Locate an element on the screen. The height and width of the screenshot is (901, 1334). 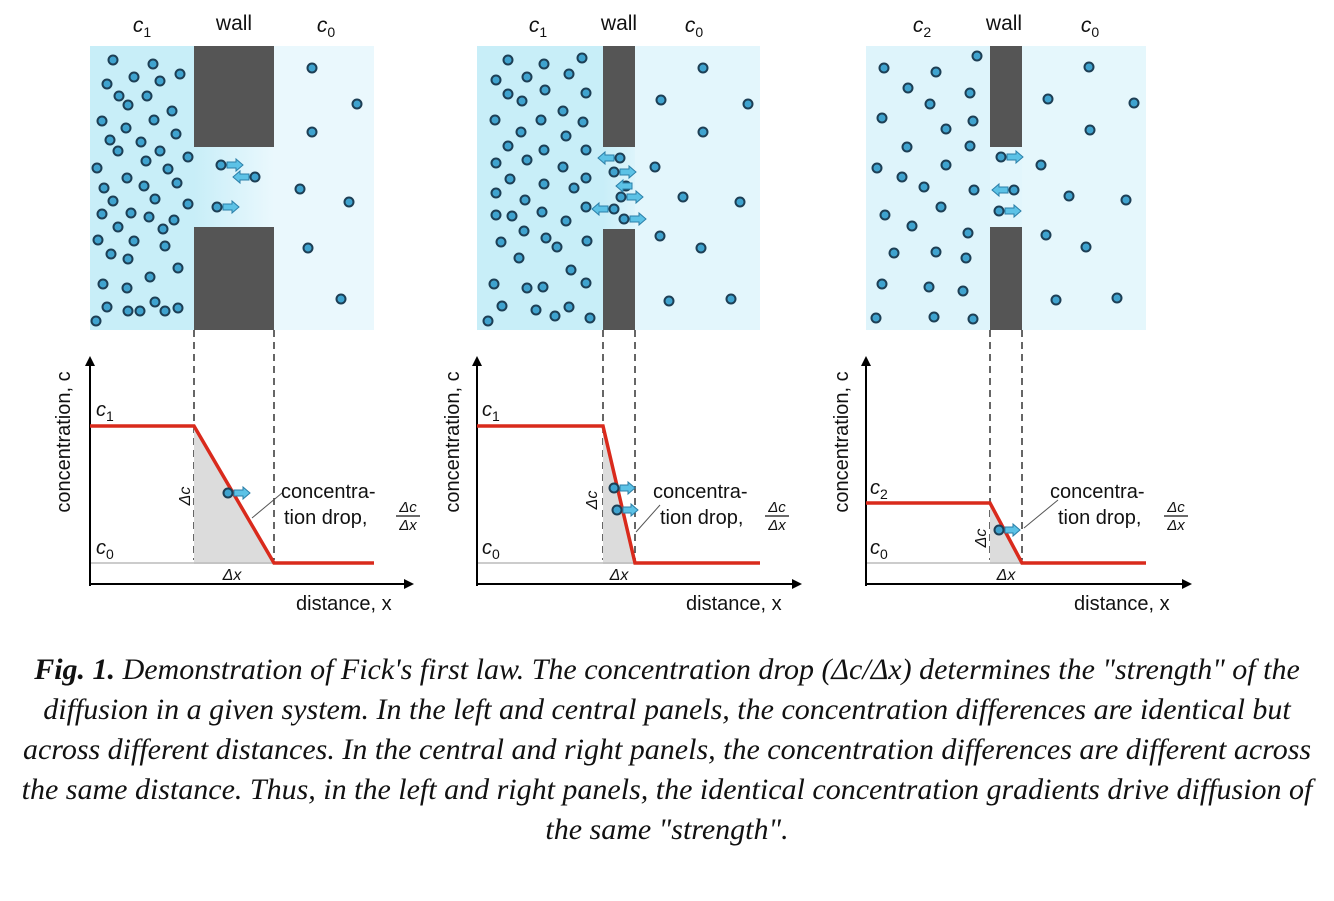
center-molecules is located at coordinates (618, 189).